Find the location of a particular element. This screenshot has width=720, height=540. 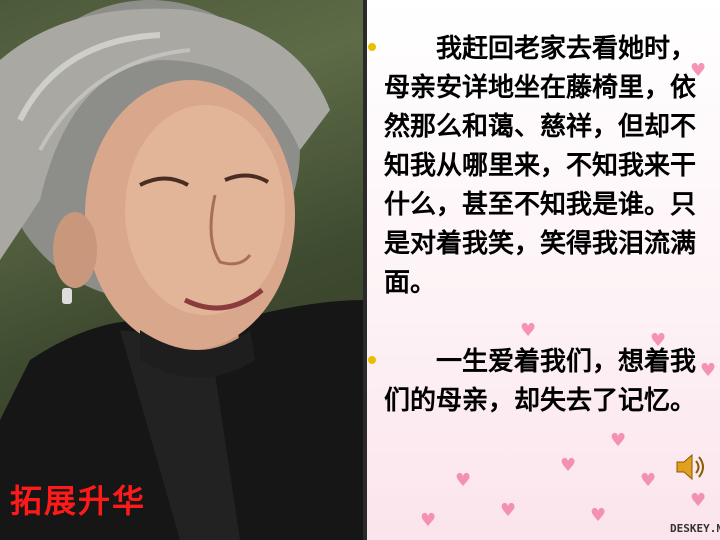

divider is located at coordinates (365, 270).